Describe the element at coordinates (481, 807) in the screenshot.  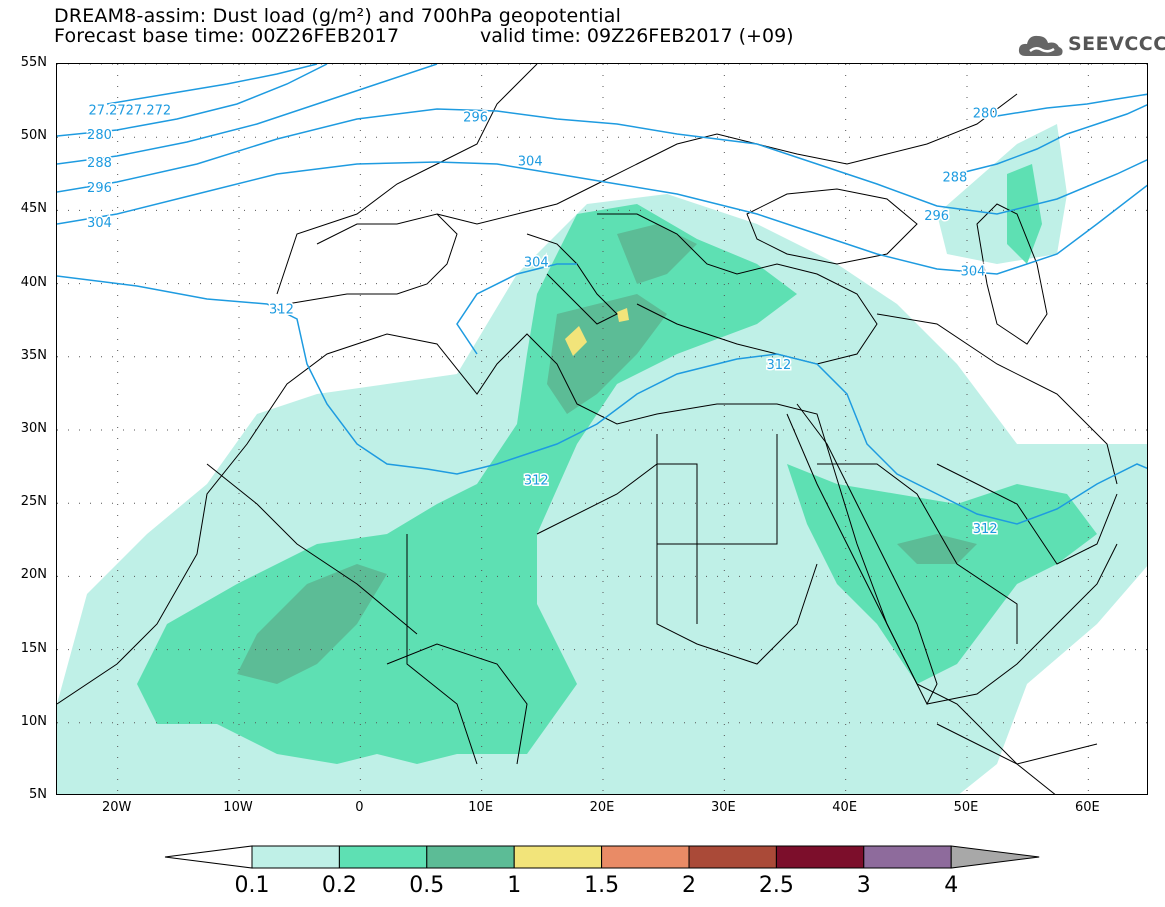
I see `lon-label: 10E` at that location.